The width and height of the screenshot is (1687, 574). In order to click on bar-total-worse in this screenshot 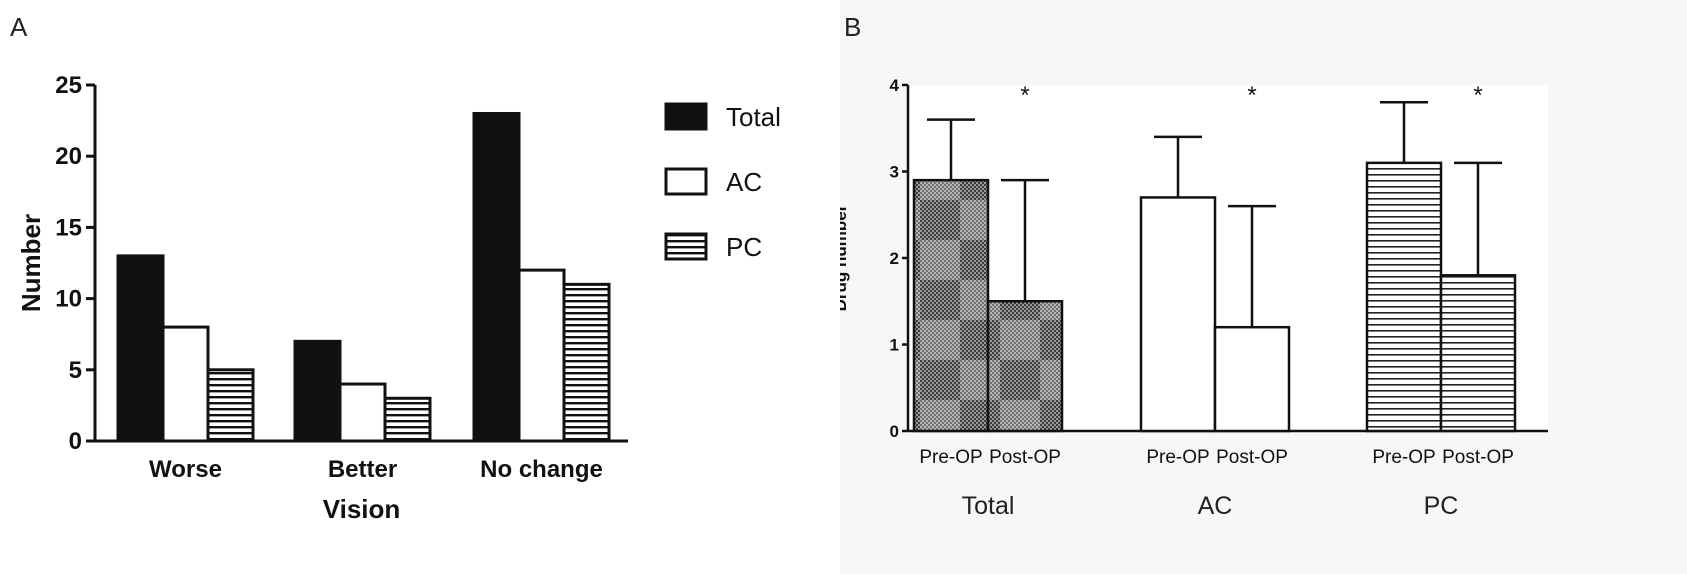, I will do `click(140, 348)`.